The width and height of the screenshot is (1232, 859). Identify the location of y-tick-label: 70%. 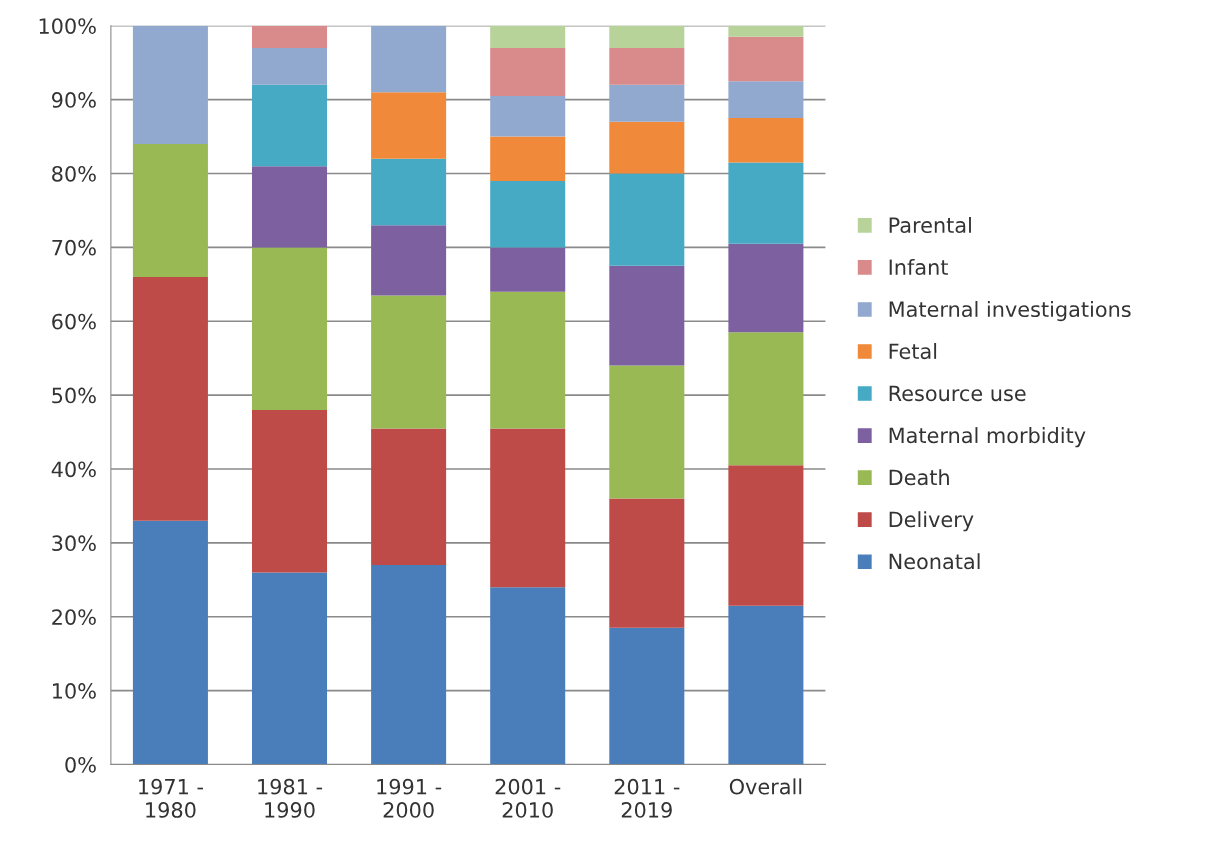
(74, 247).